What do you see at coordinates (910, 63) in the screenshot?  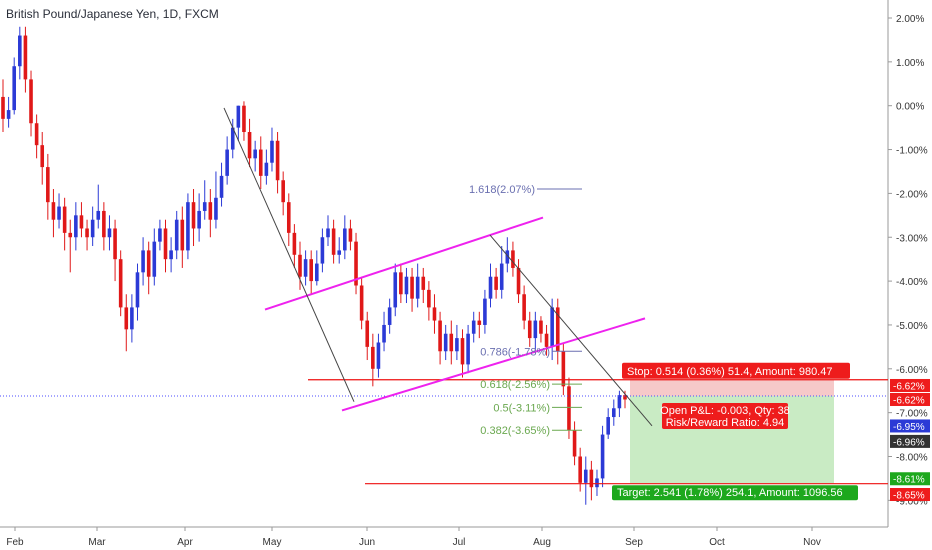 I see `y-tick-label: 1.00%` at bounding box center [910, 63].